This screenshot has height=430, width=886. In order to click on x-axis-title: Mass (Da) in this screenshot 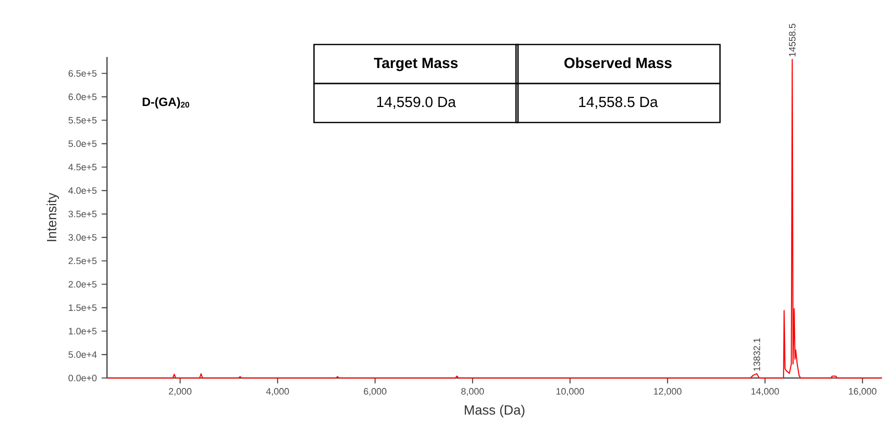, I will do `click(494, 411)`.